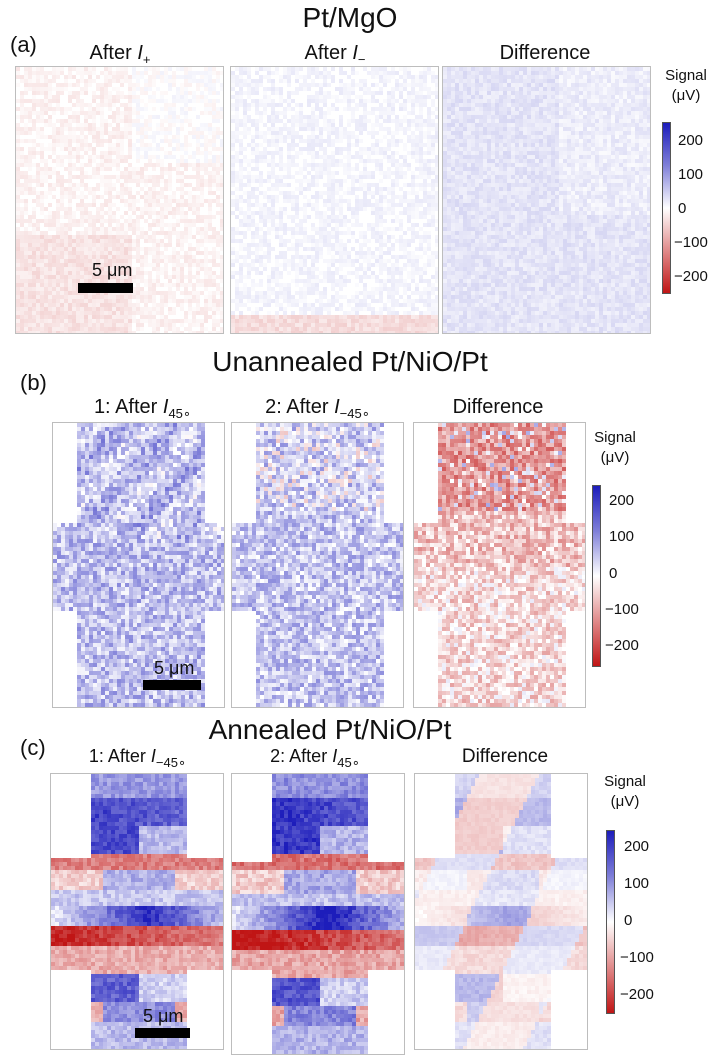  Describe the element at coordinates (315, 758) in the screenshot. I see `panel-c2-title: 2: After I45∘` at that location.